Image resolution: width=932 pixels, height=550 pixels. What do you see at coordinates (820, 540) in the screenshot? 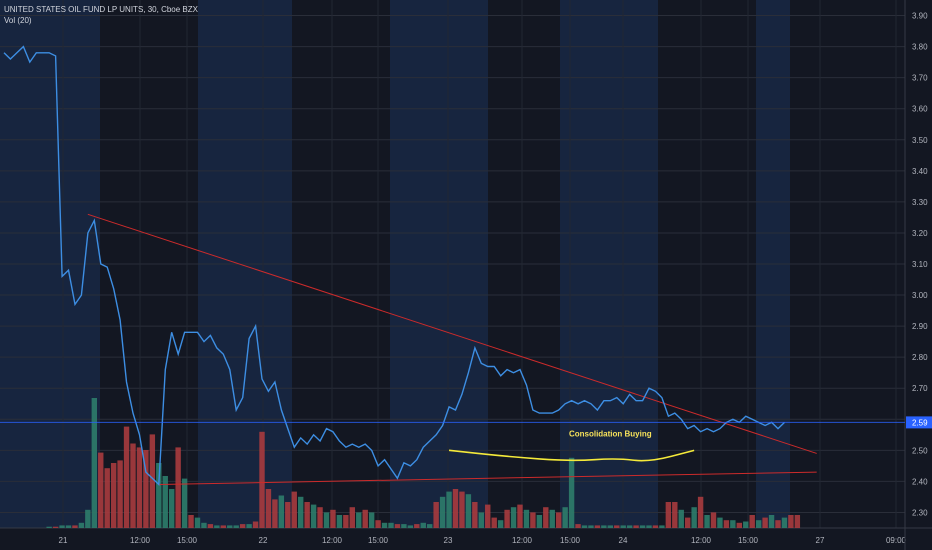
I see `x-tick-label: 27` at bounding box center [820, 540].